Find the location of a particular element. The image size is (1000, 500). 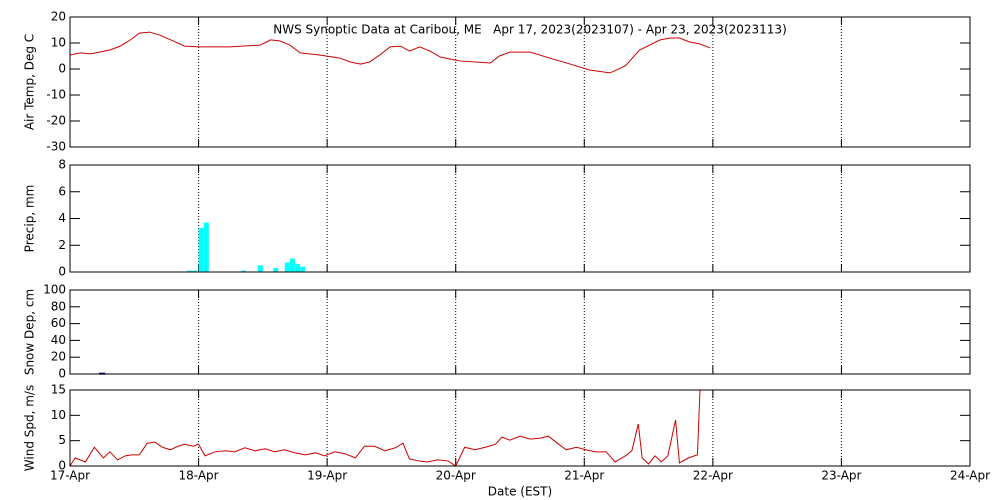

y-tick-label: -30 is located at coordinates (56, 147).